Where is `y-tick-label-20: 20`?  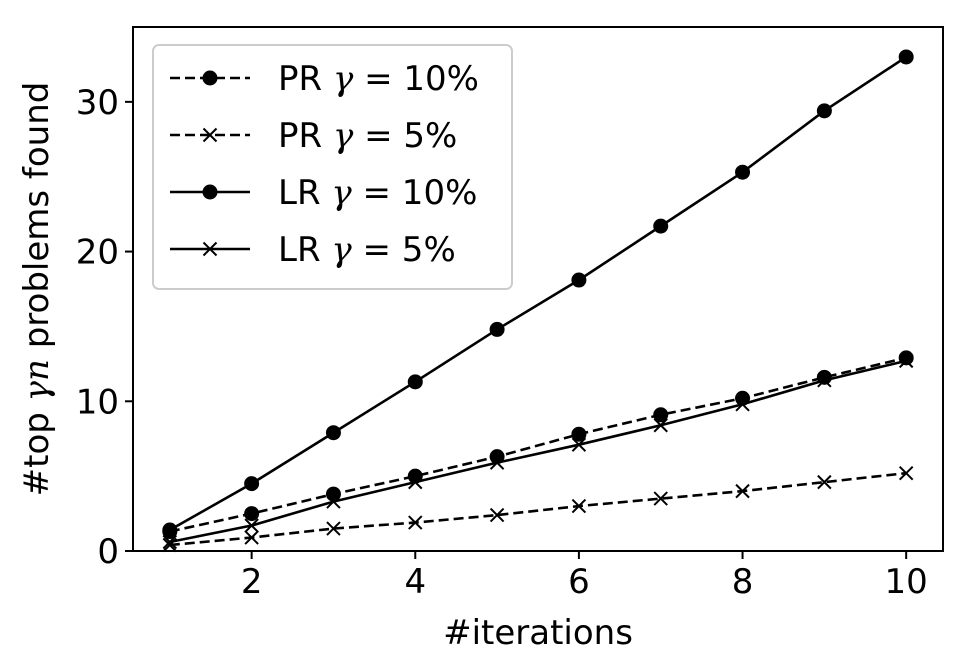
y-tick-label-20: 20 is located at coordinates (97, 253).